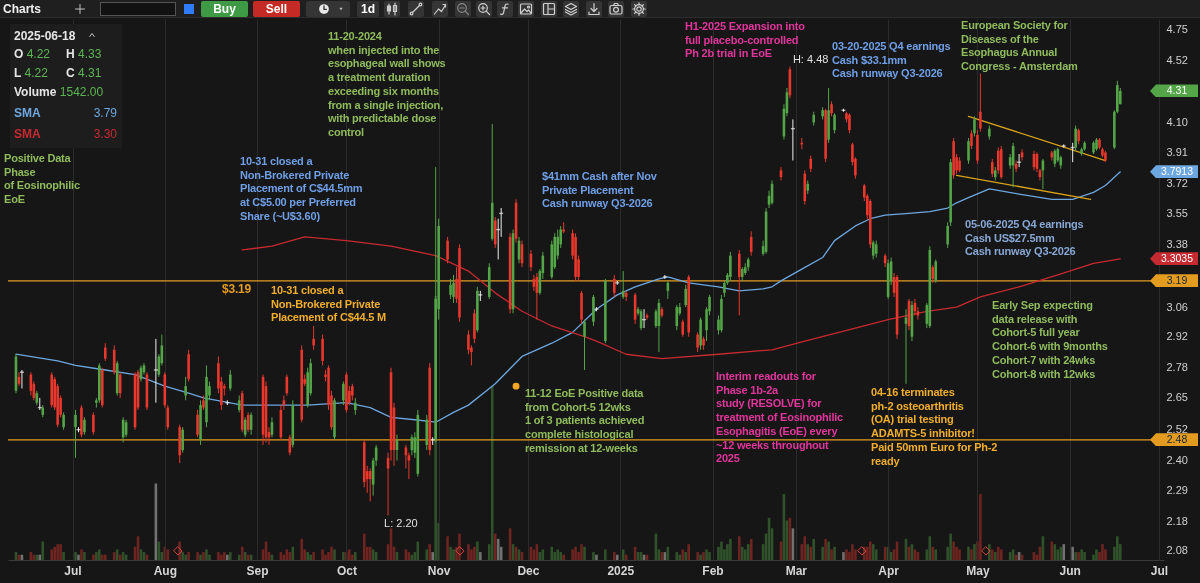 This screenshot has height=583, width=1200. Describe the element at coordinates (439, 570) in the screenshot. I see `x-tick-label: Nov` at that location.